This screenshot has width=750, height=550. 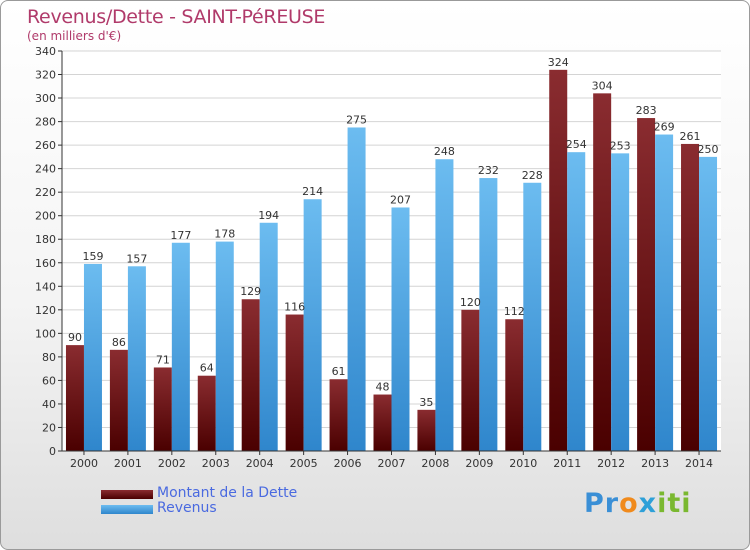 What do you see at coordinates (45, 239) in the screenshot?
I see `y-tick-label: 180` at bounding box center [45, 239].